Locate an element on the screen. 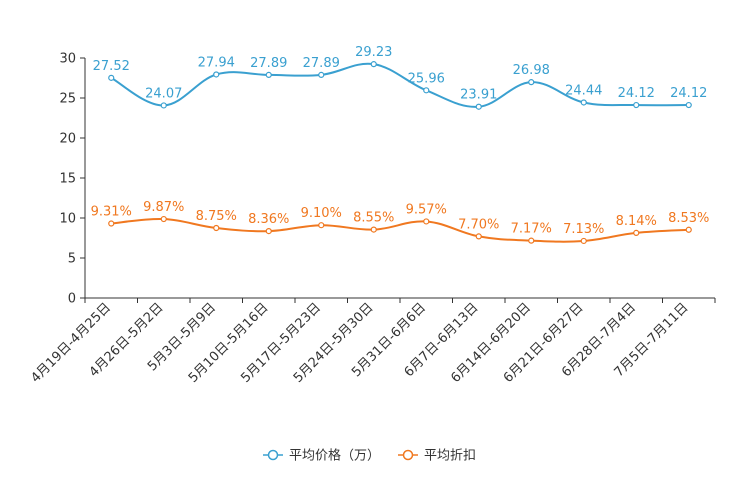  y-tick-label: 20 is located at coordinates (67, 139).